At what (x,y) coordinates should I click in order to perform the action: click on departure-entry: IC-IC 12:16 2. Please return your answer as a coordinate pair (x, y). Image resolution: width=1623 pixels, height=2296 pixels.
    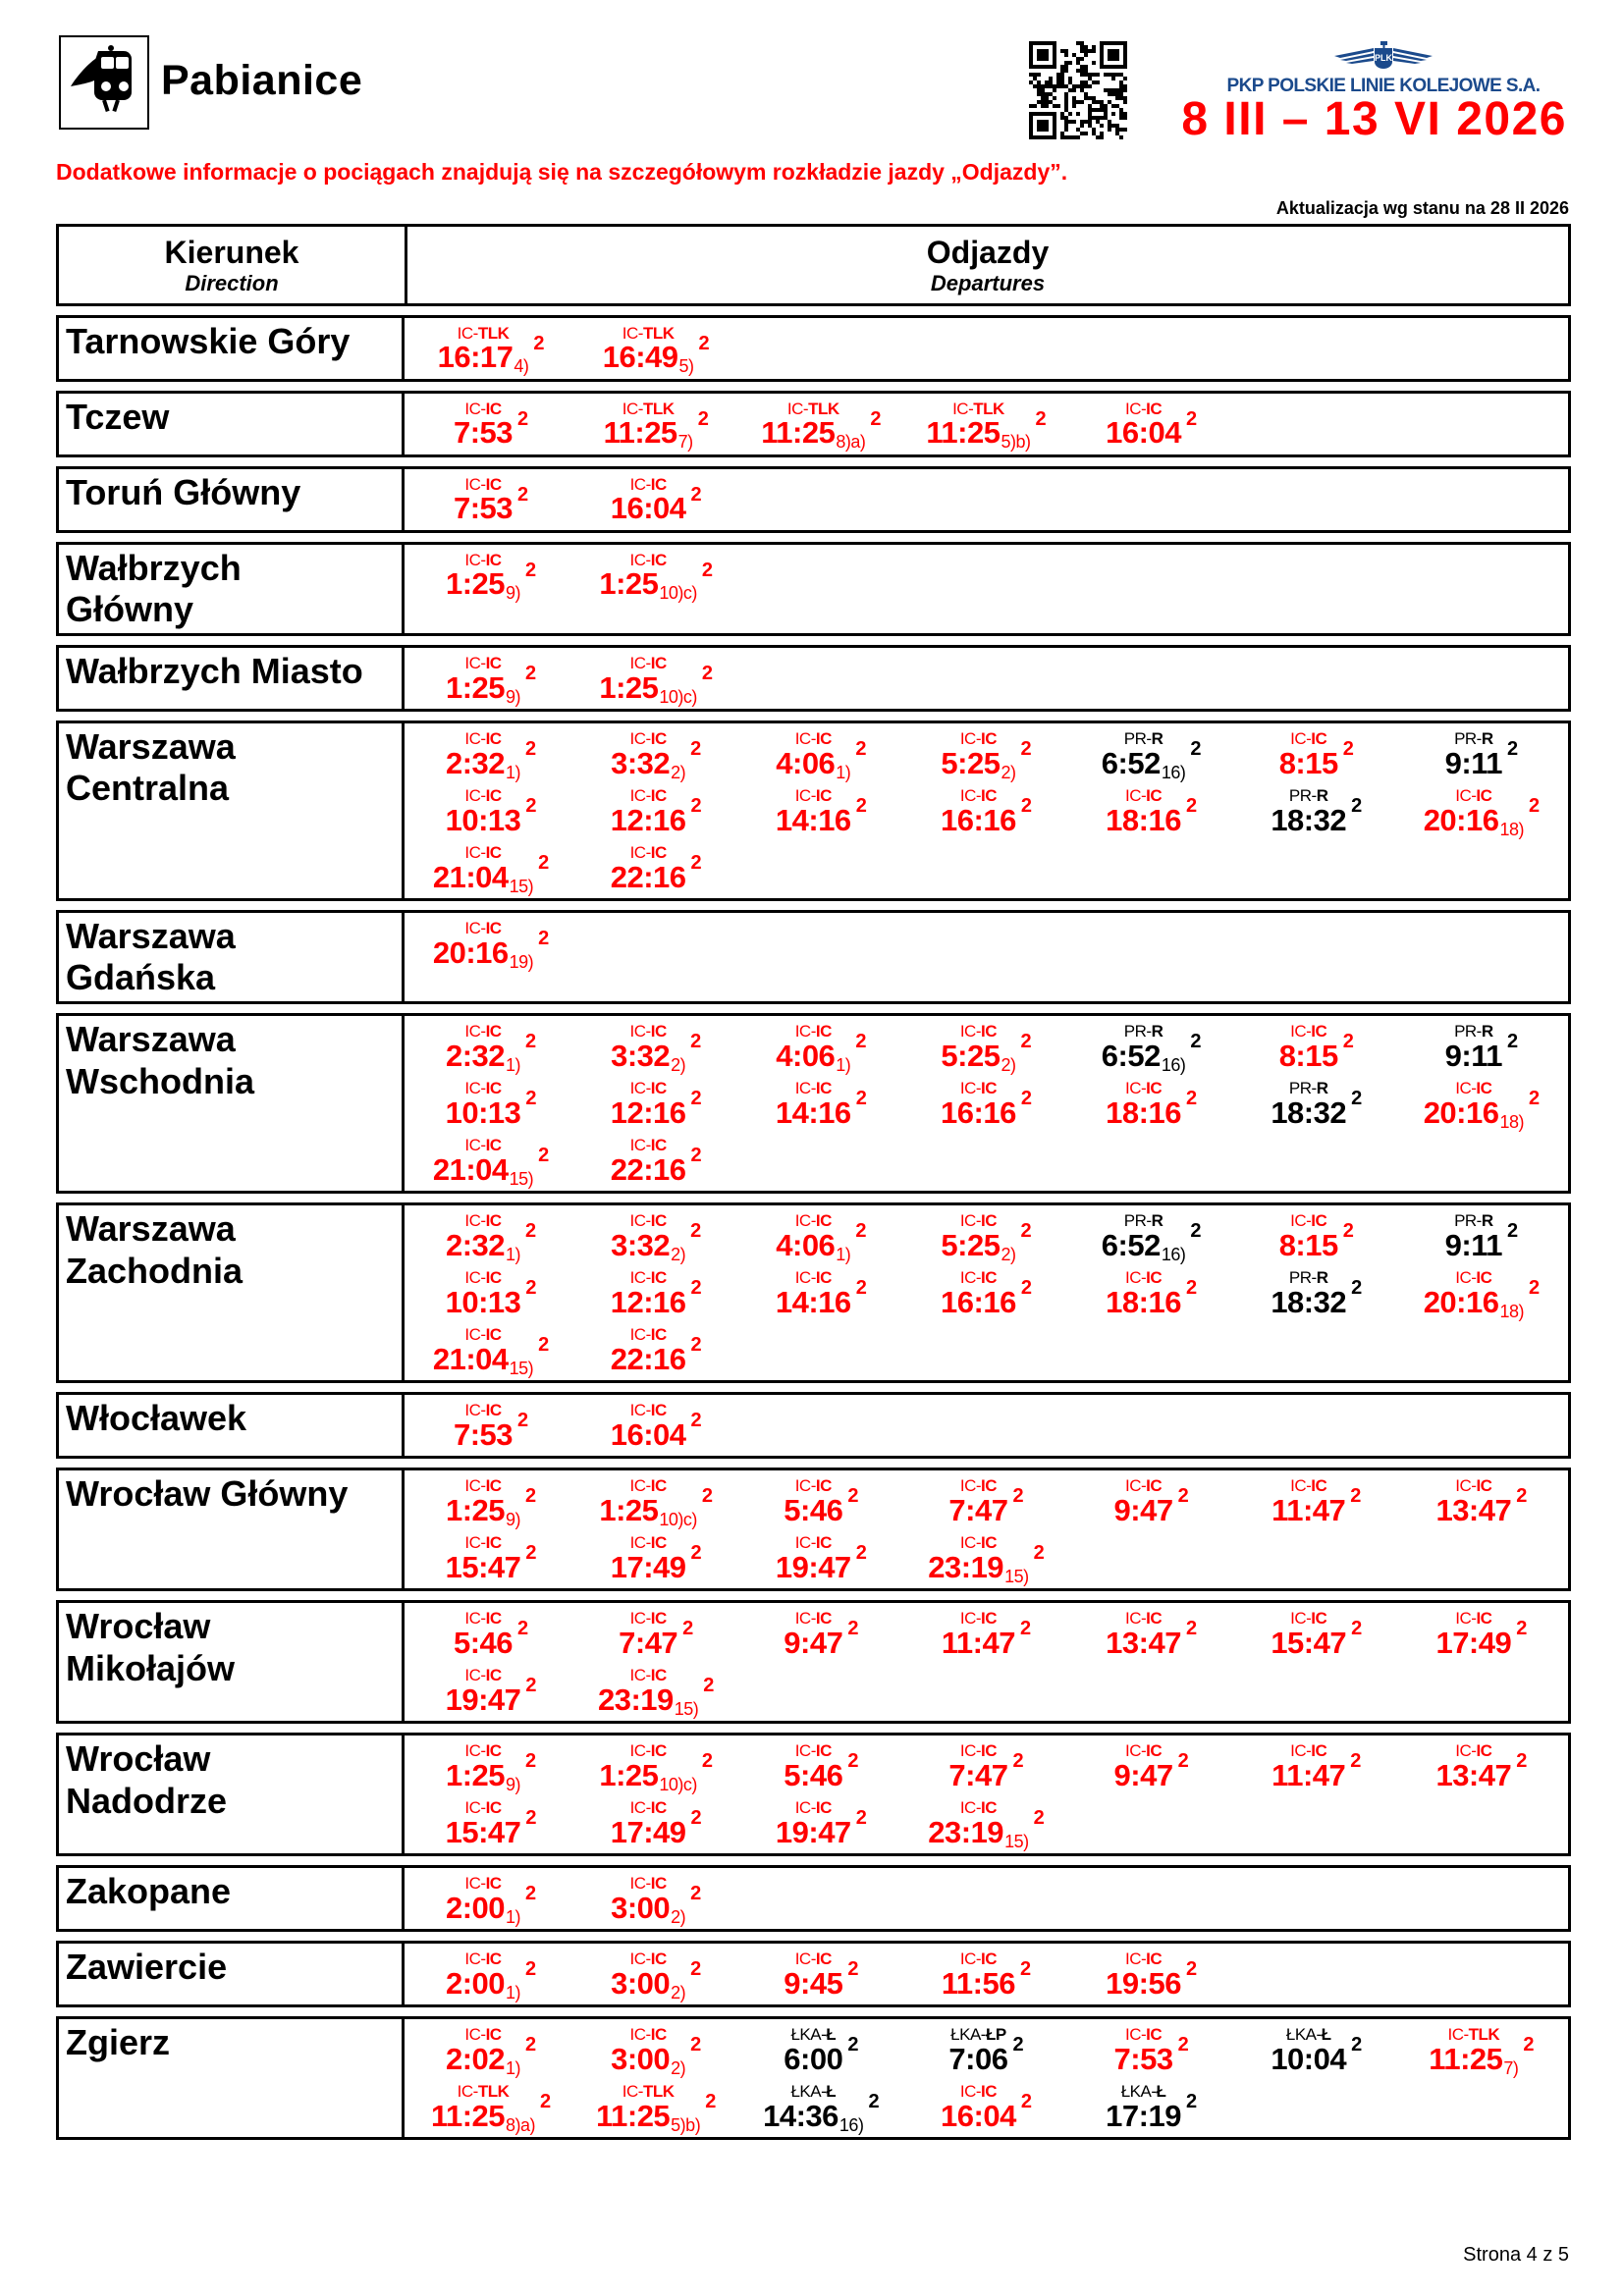
    Looking at the image, I should click on (656, 1293).